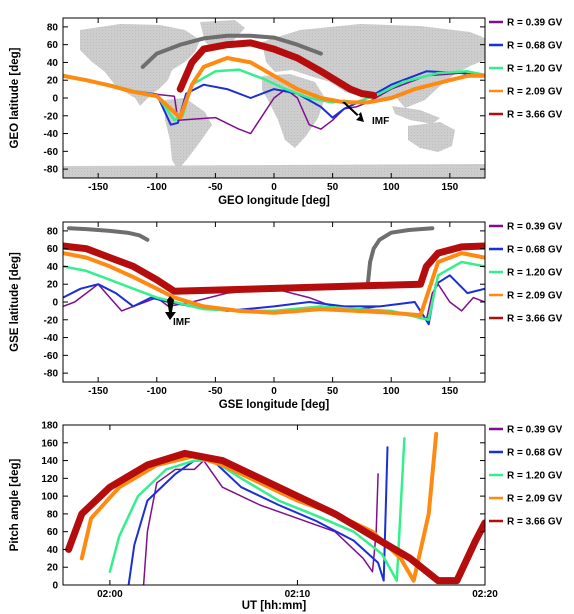 The width and height of the screenshot is (574, 614). What do you see at coordinates (274, 391) in the screenshot?
I see `gse-x-tick-label: 0` at bounding box center [274, 391].